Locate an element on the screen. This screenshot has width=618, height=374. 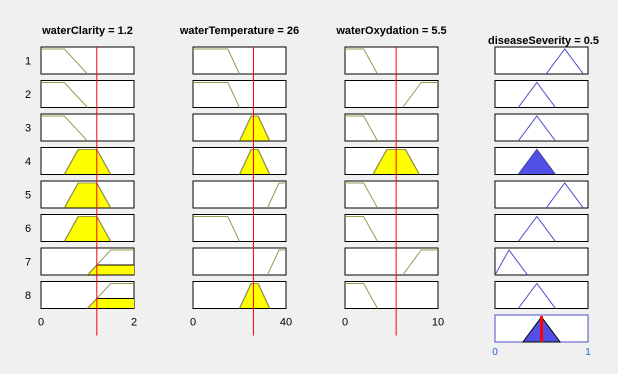
column-title-0: waterClarity = 1.2 is located at coordinates (87, 31).